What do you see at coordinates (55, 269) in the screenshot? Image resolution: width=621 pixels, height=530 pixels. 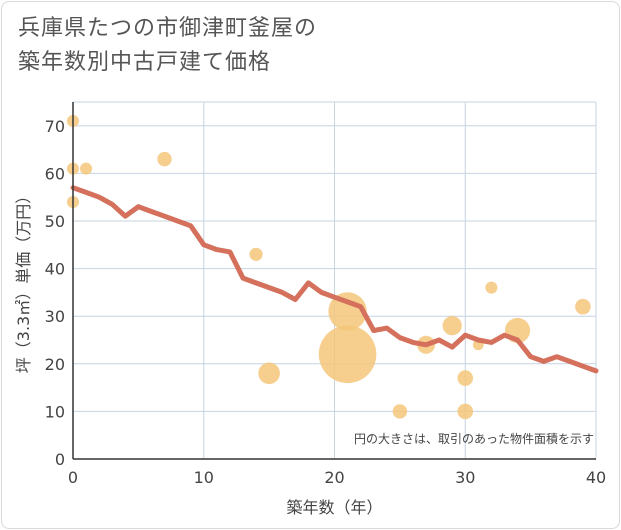 I see `y-tick-label: 40` at bounding box center [55, 269].